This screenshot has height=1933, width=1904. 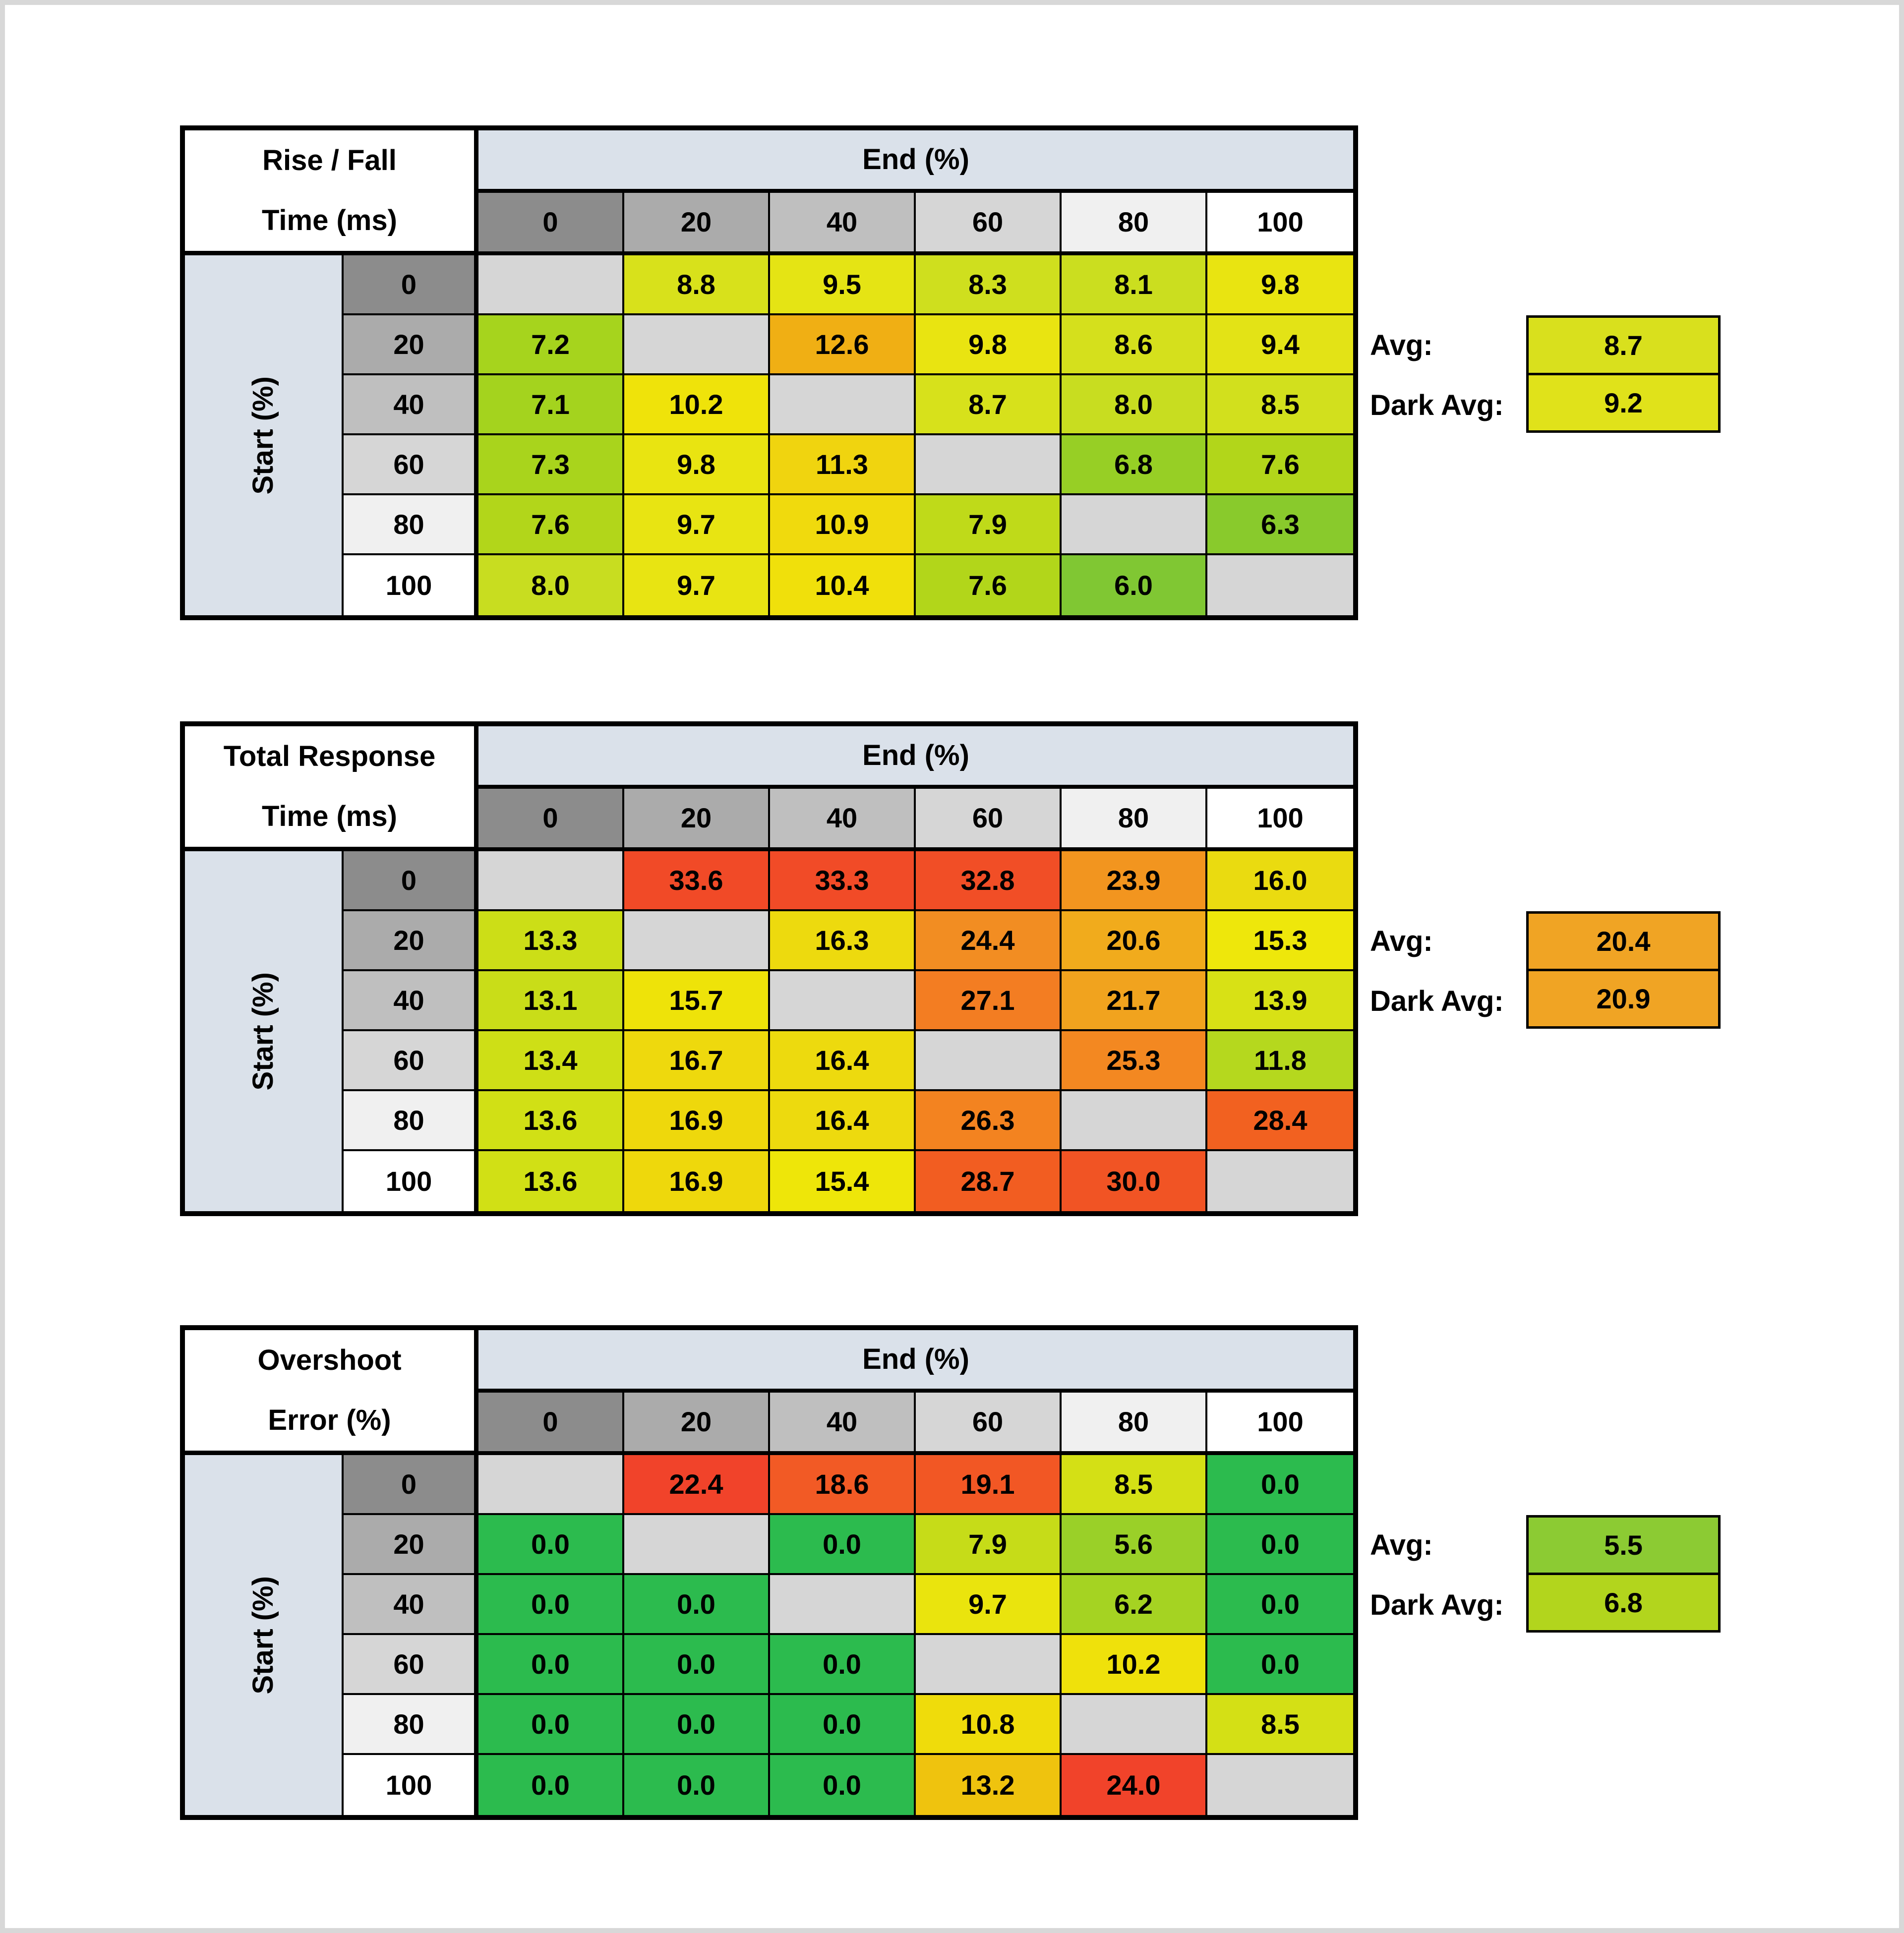 What do you see at coordinates (697, 1001) in the screenshot?
I see `cell-start40-end20: 15.7` at bounding box center [697, 1001].